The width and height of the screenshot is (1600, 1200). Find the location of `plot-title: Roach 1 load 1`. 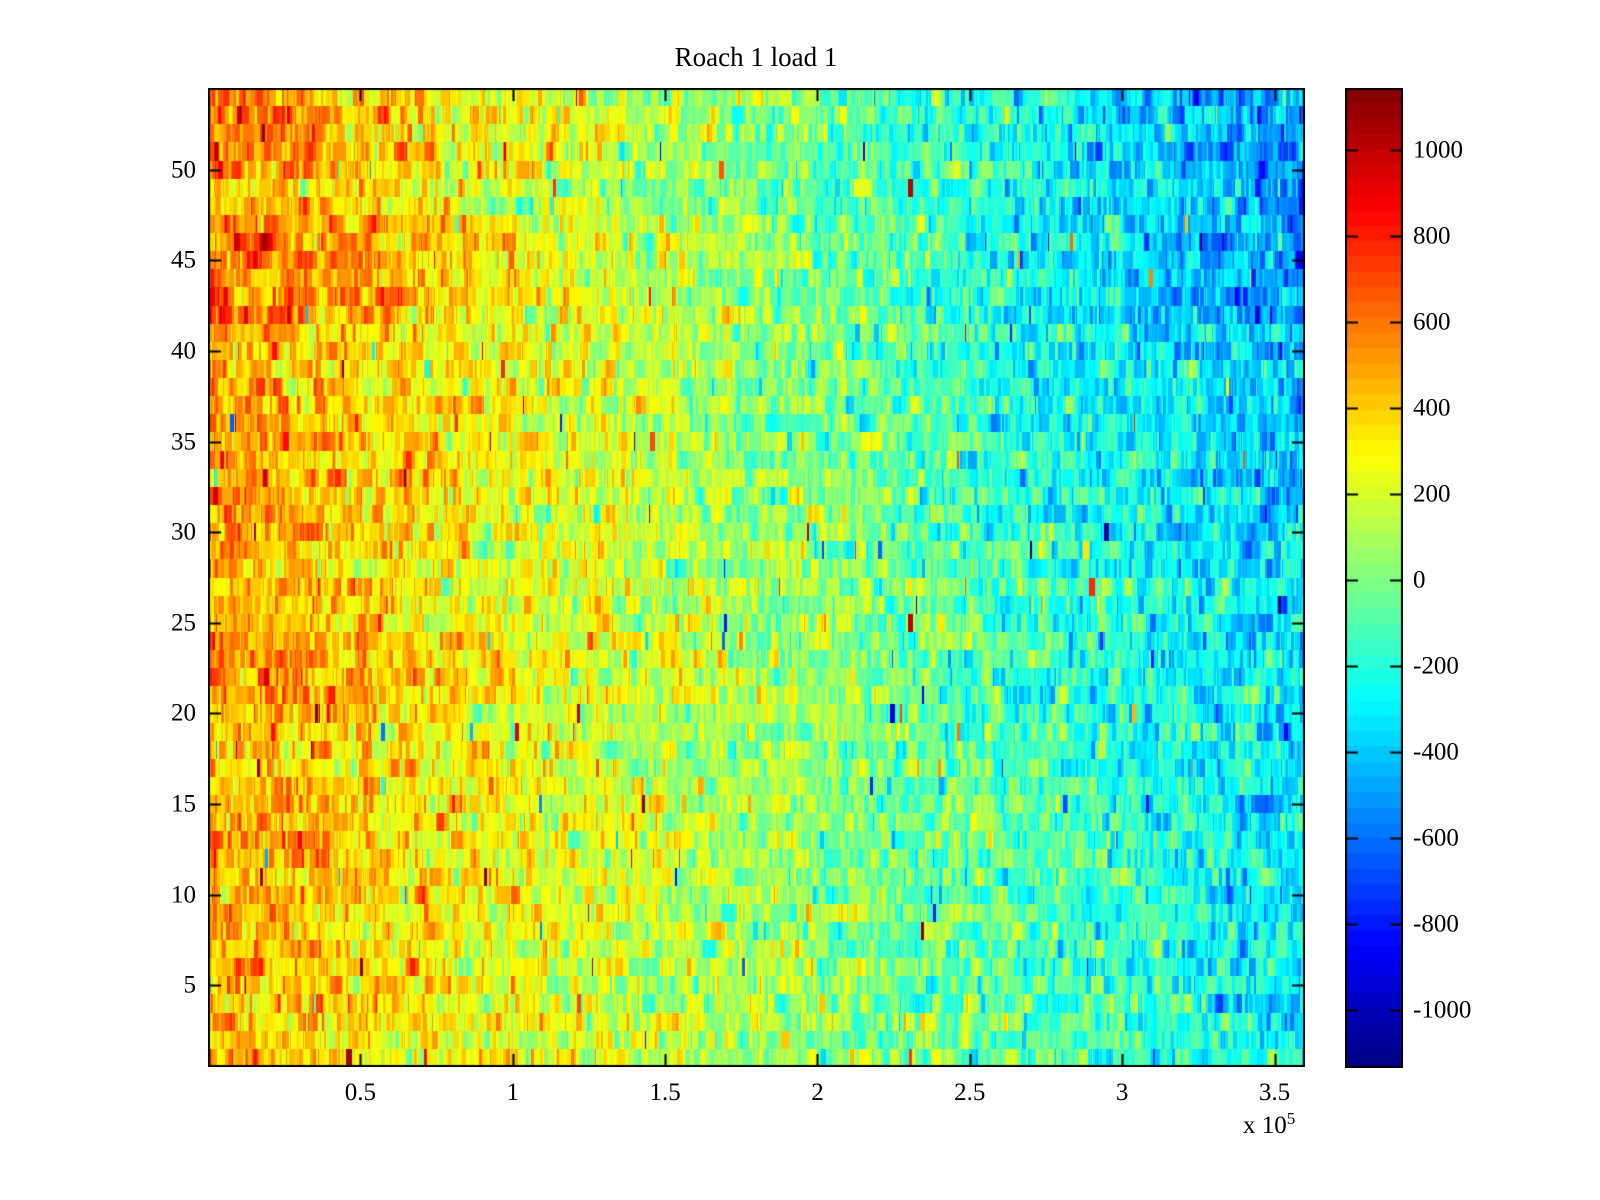

plot-title: Roach 1 load 1 is located at coordinates (756, 57).